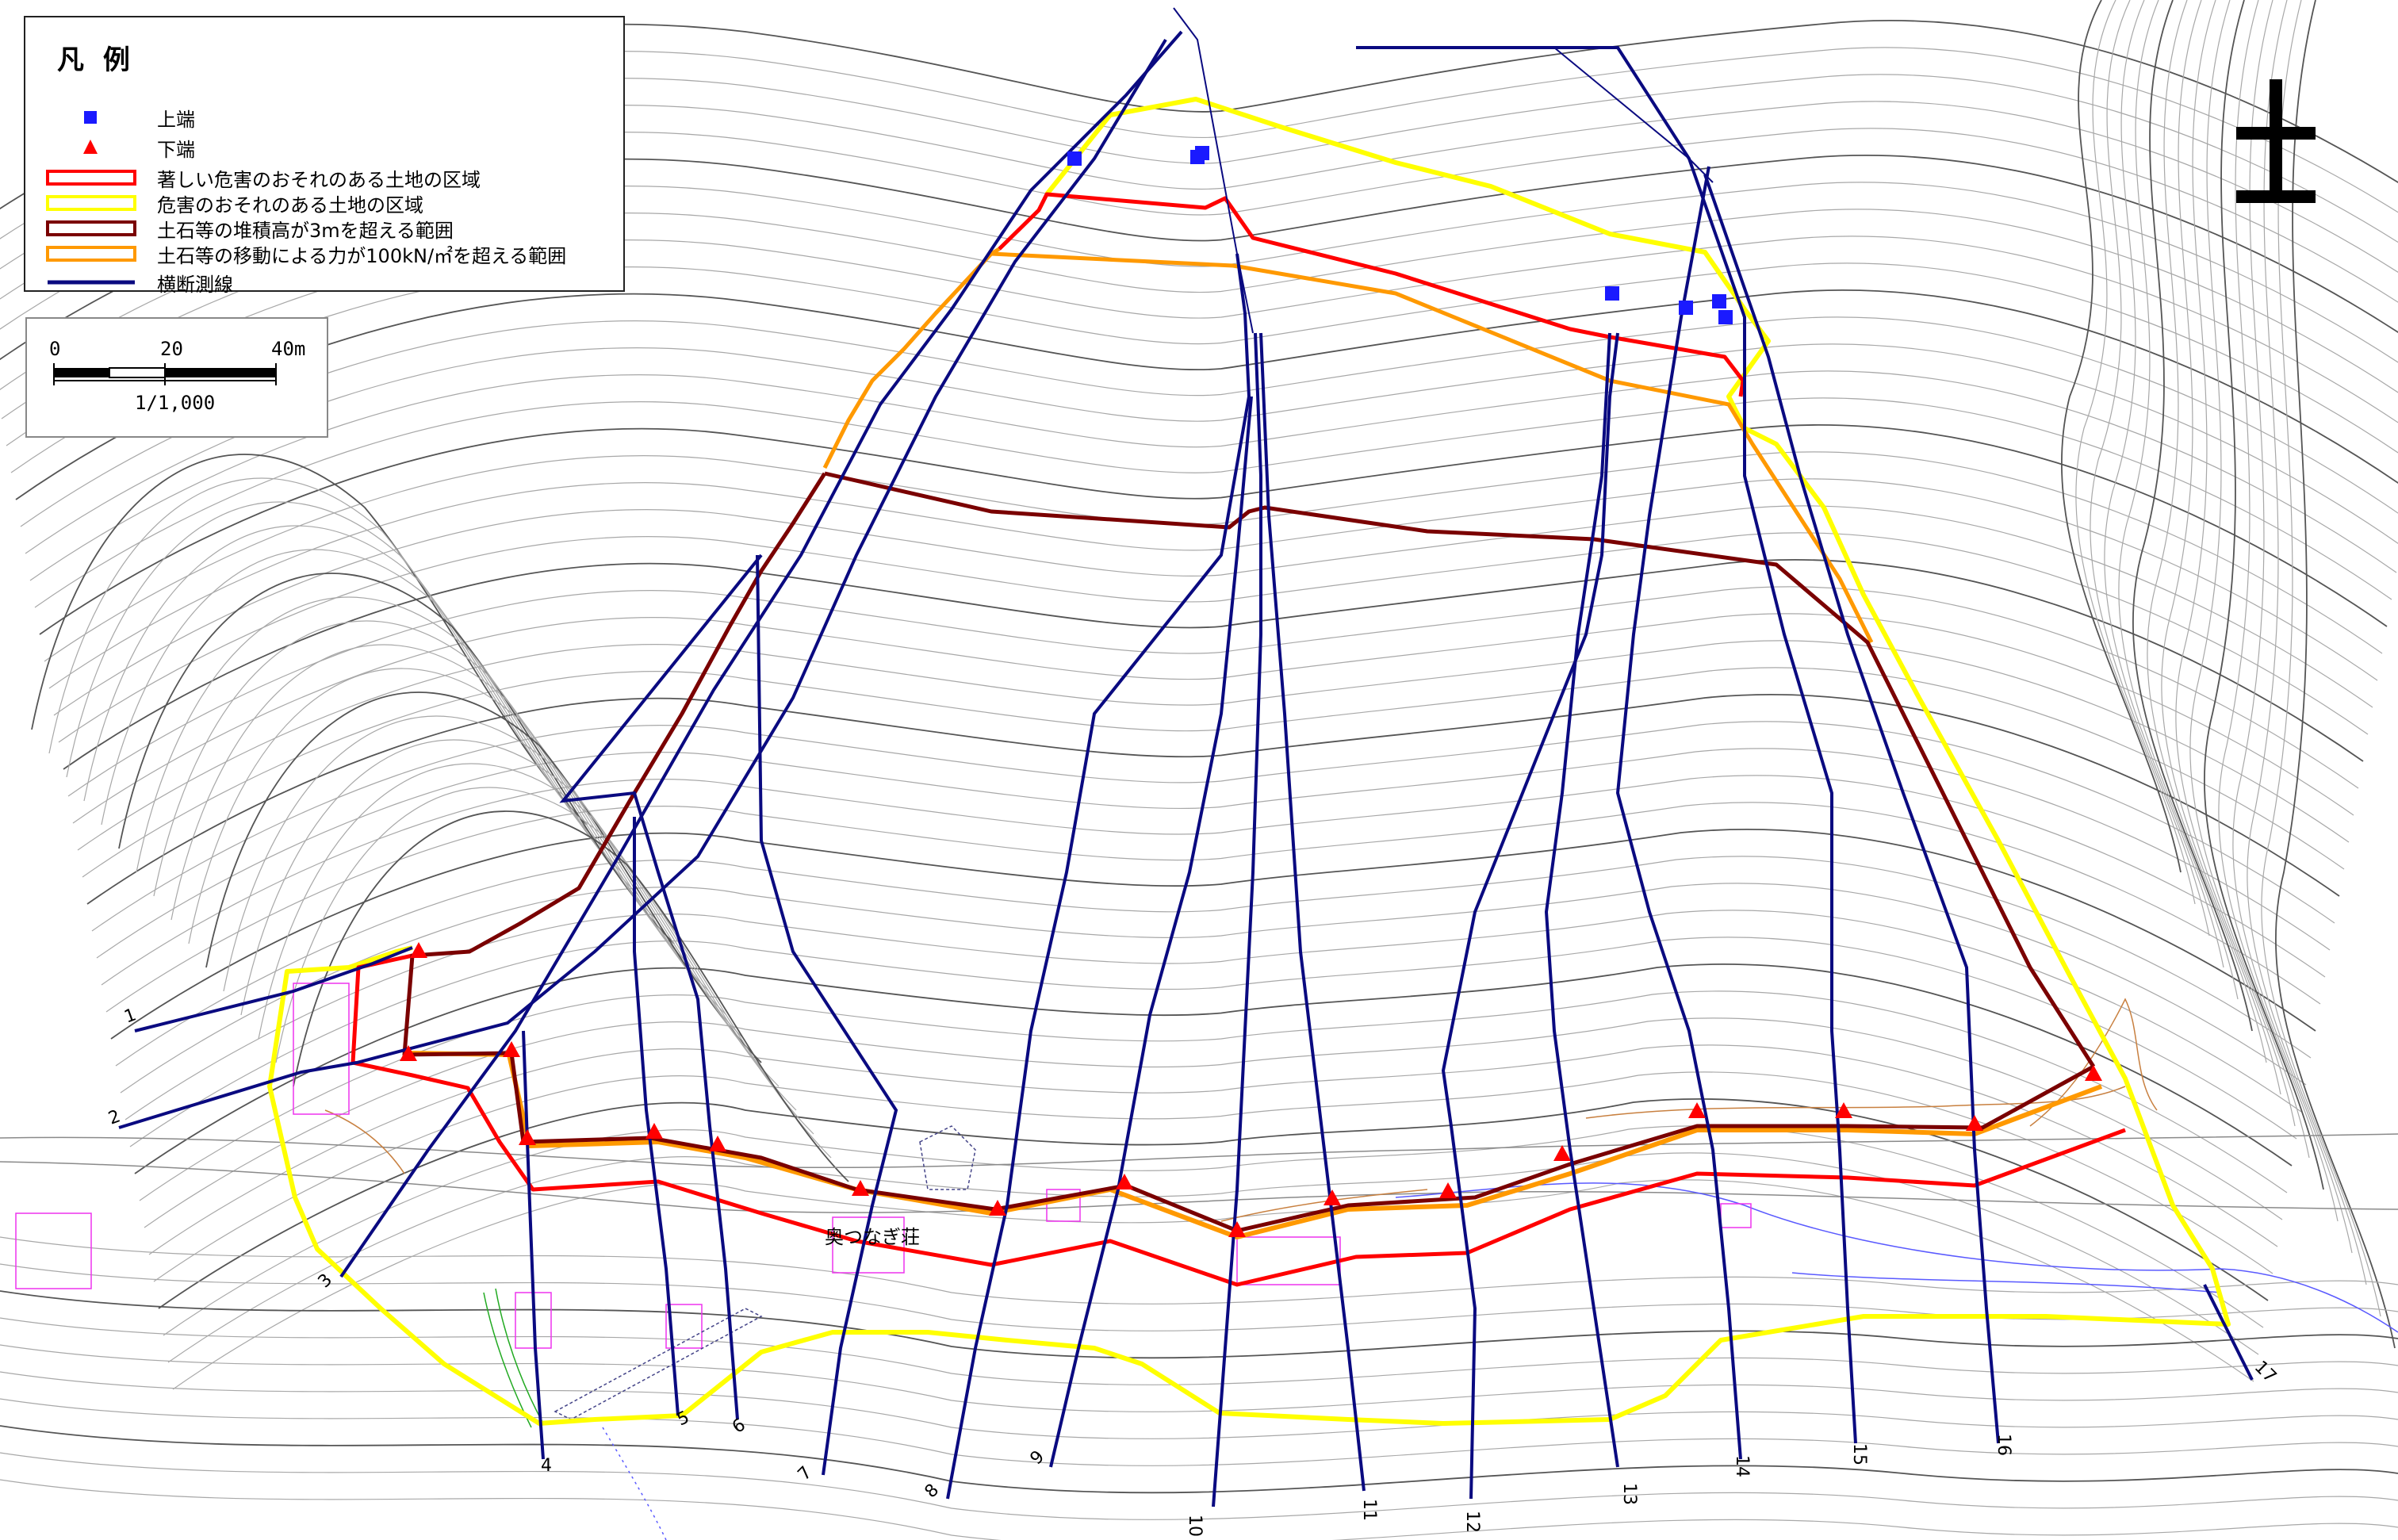 The height and width of the screenshot is (1540, 2398). What do you see at coordinates (290, 204) in the screenshot?
I see `legend-label: 危害のおそれのある土地の区域` at bounding box center [290, 204].